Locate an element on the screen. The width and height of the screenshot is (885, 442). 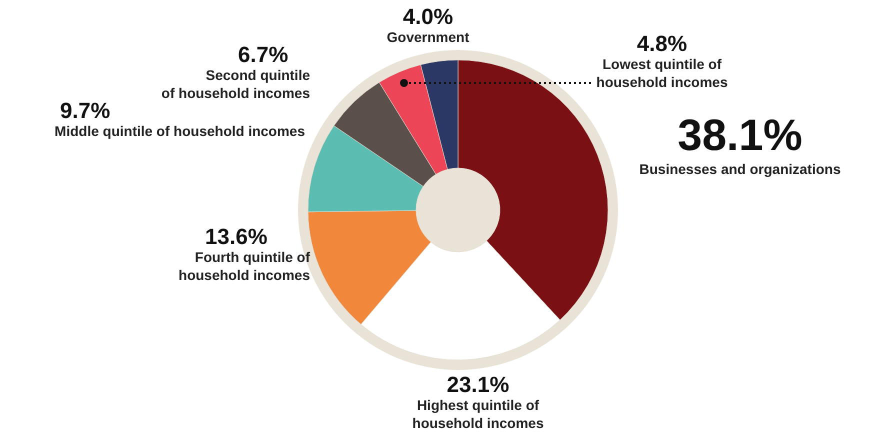
data-label: 23.1% is located at coordinates (478, 384).